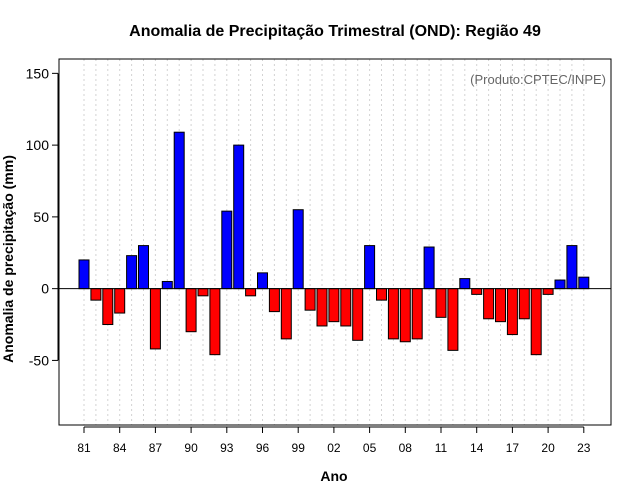 This screenshot has width=640, height=500. I want to click on x-tick-label: 84, so click(120, 448).